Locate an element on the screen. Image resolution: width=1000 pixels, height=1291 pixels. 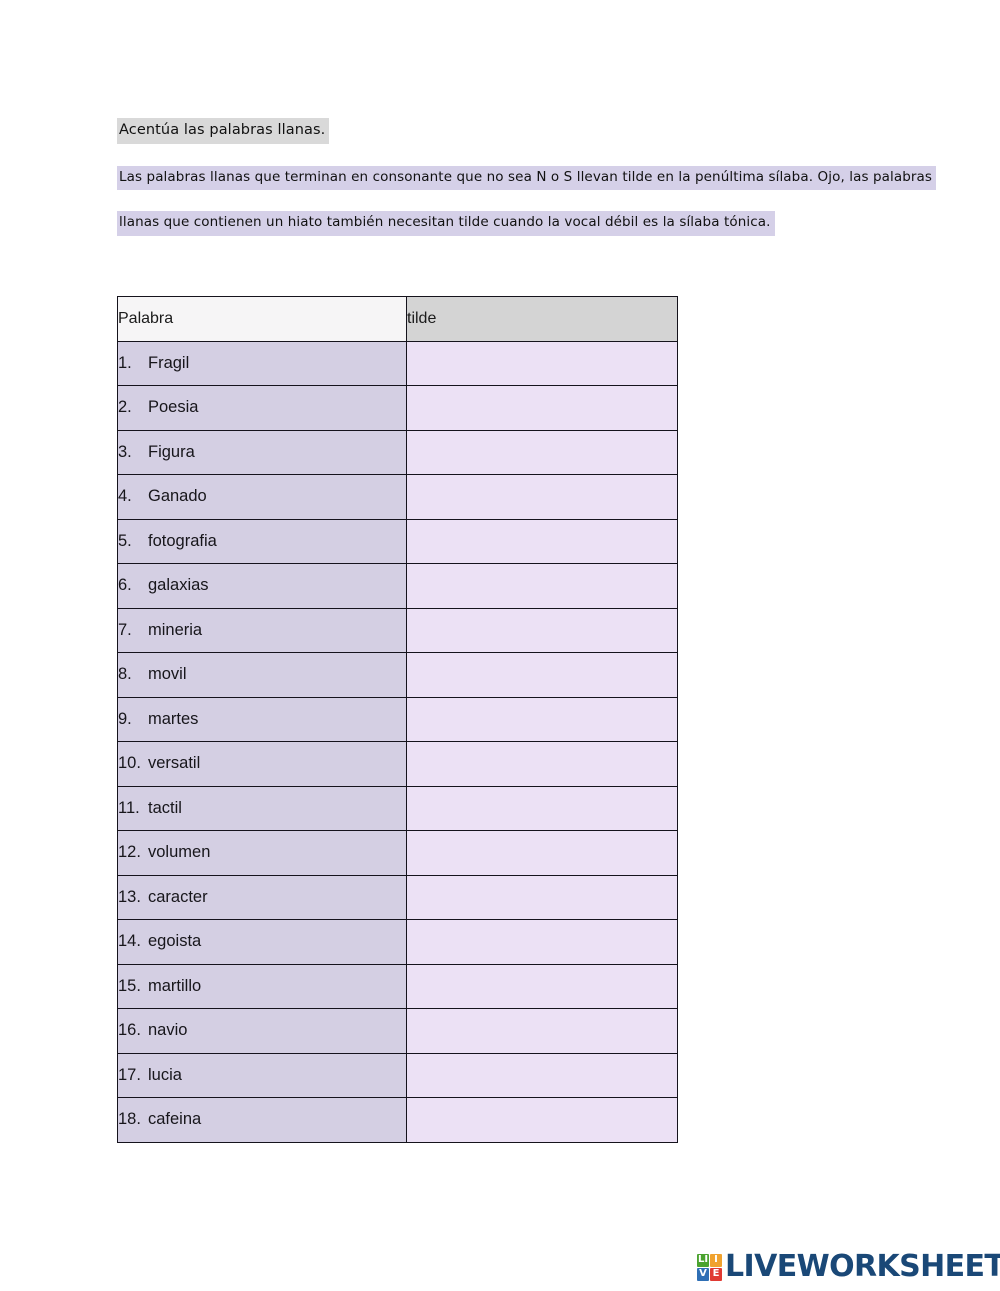
word-cell: 6. galaxias is located at coordinates (262, 586).